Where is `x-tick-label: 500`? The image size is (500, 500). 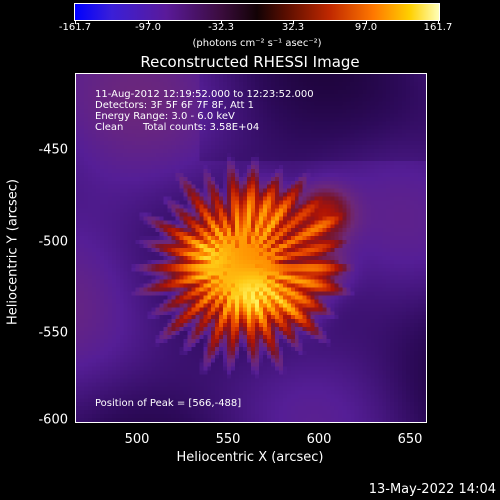 x-tick-label: 500 is located at coordinates (137, 439).